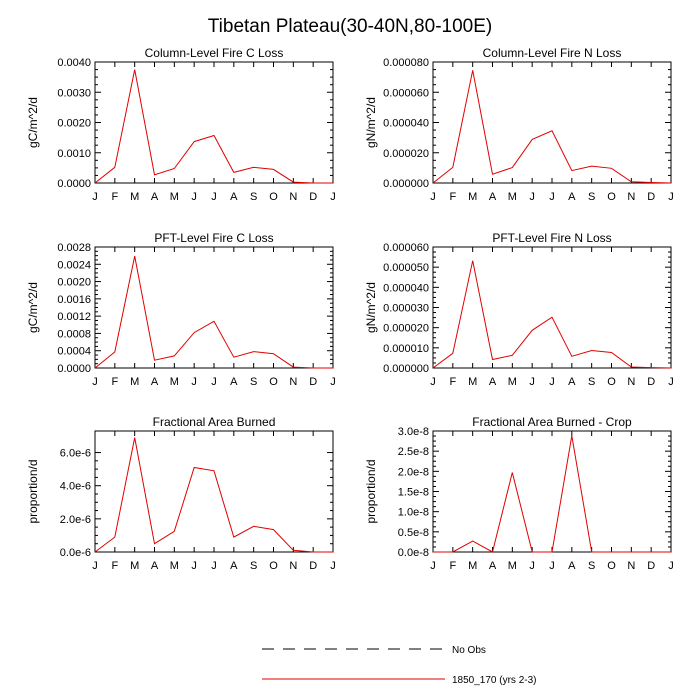  Describe the element at coordinates (33, 307) in the screenshot. I see `y-axis-label: gC/m^2/d` at that location.